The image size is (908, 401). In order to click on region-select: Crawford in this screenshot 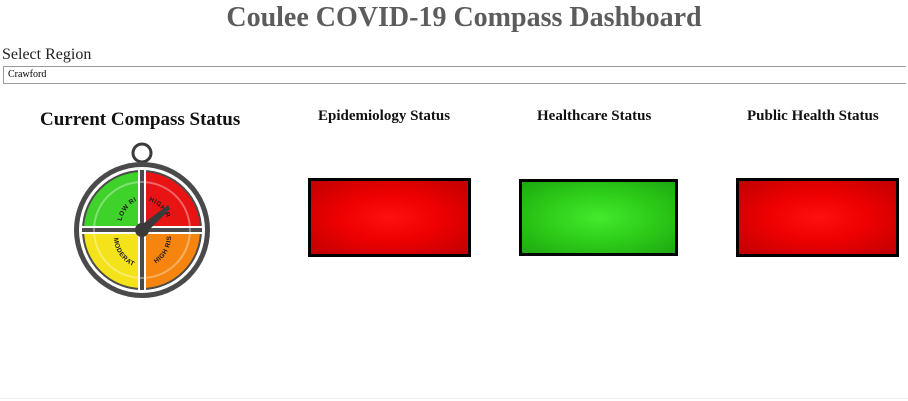, I will do `click(454, 75)`.